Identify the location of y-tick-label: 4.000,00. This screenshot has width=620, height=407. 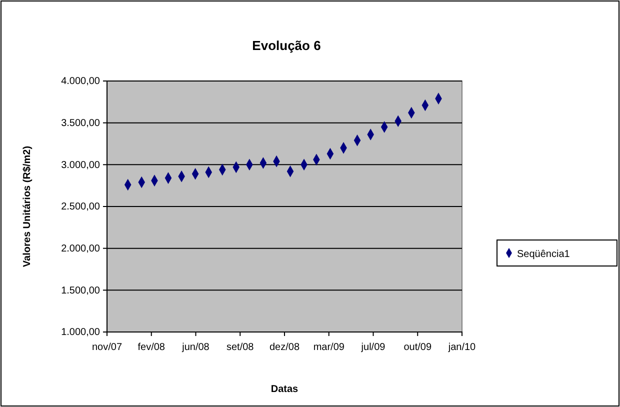
(80, 82).